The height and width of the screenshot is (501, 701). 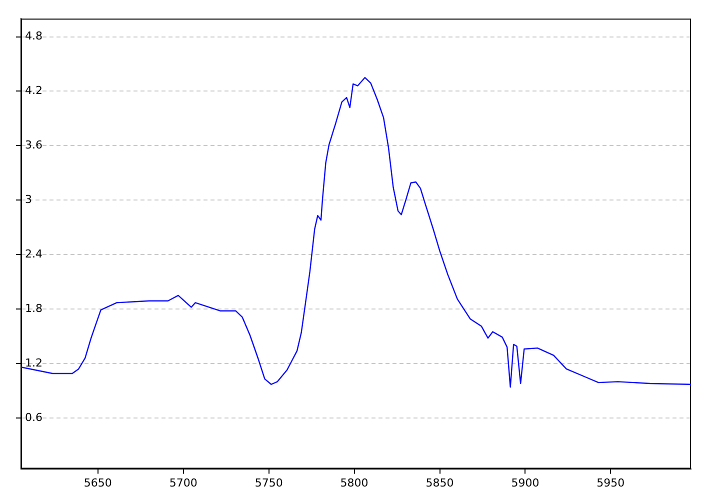 I want to click on y-tick-label: 3.6, so click(x=33, y=145).